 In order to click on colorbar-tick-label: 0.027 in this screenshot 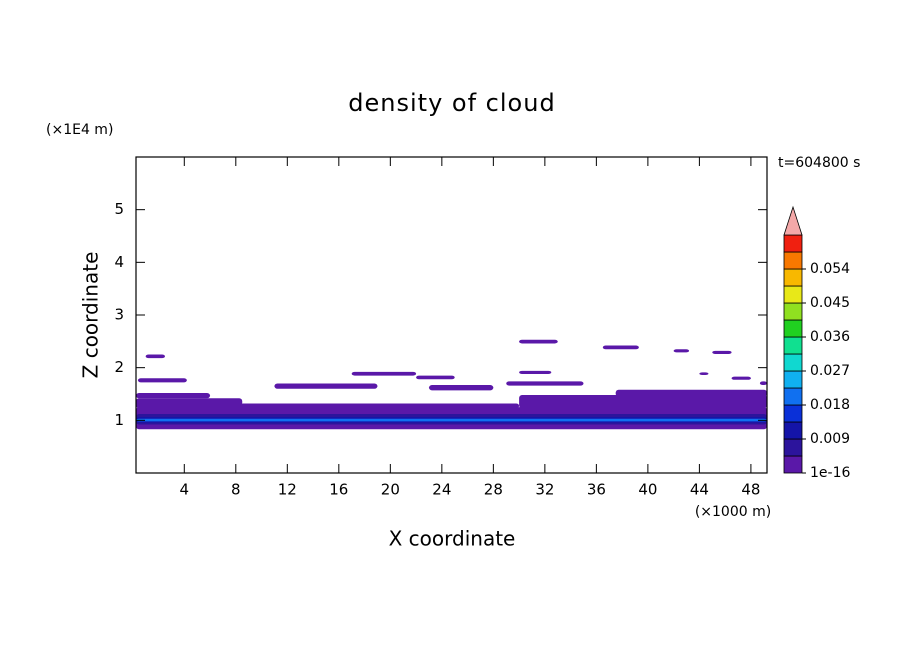, I will do `click(830, 371)`.